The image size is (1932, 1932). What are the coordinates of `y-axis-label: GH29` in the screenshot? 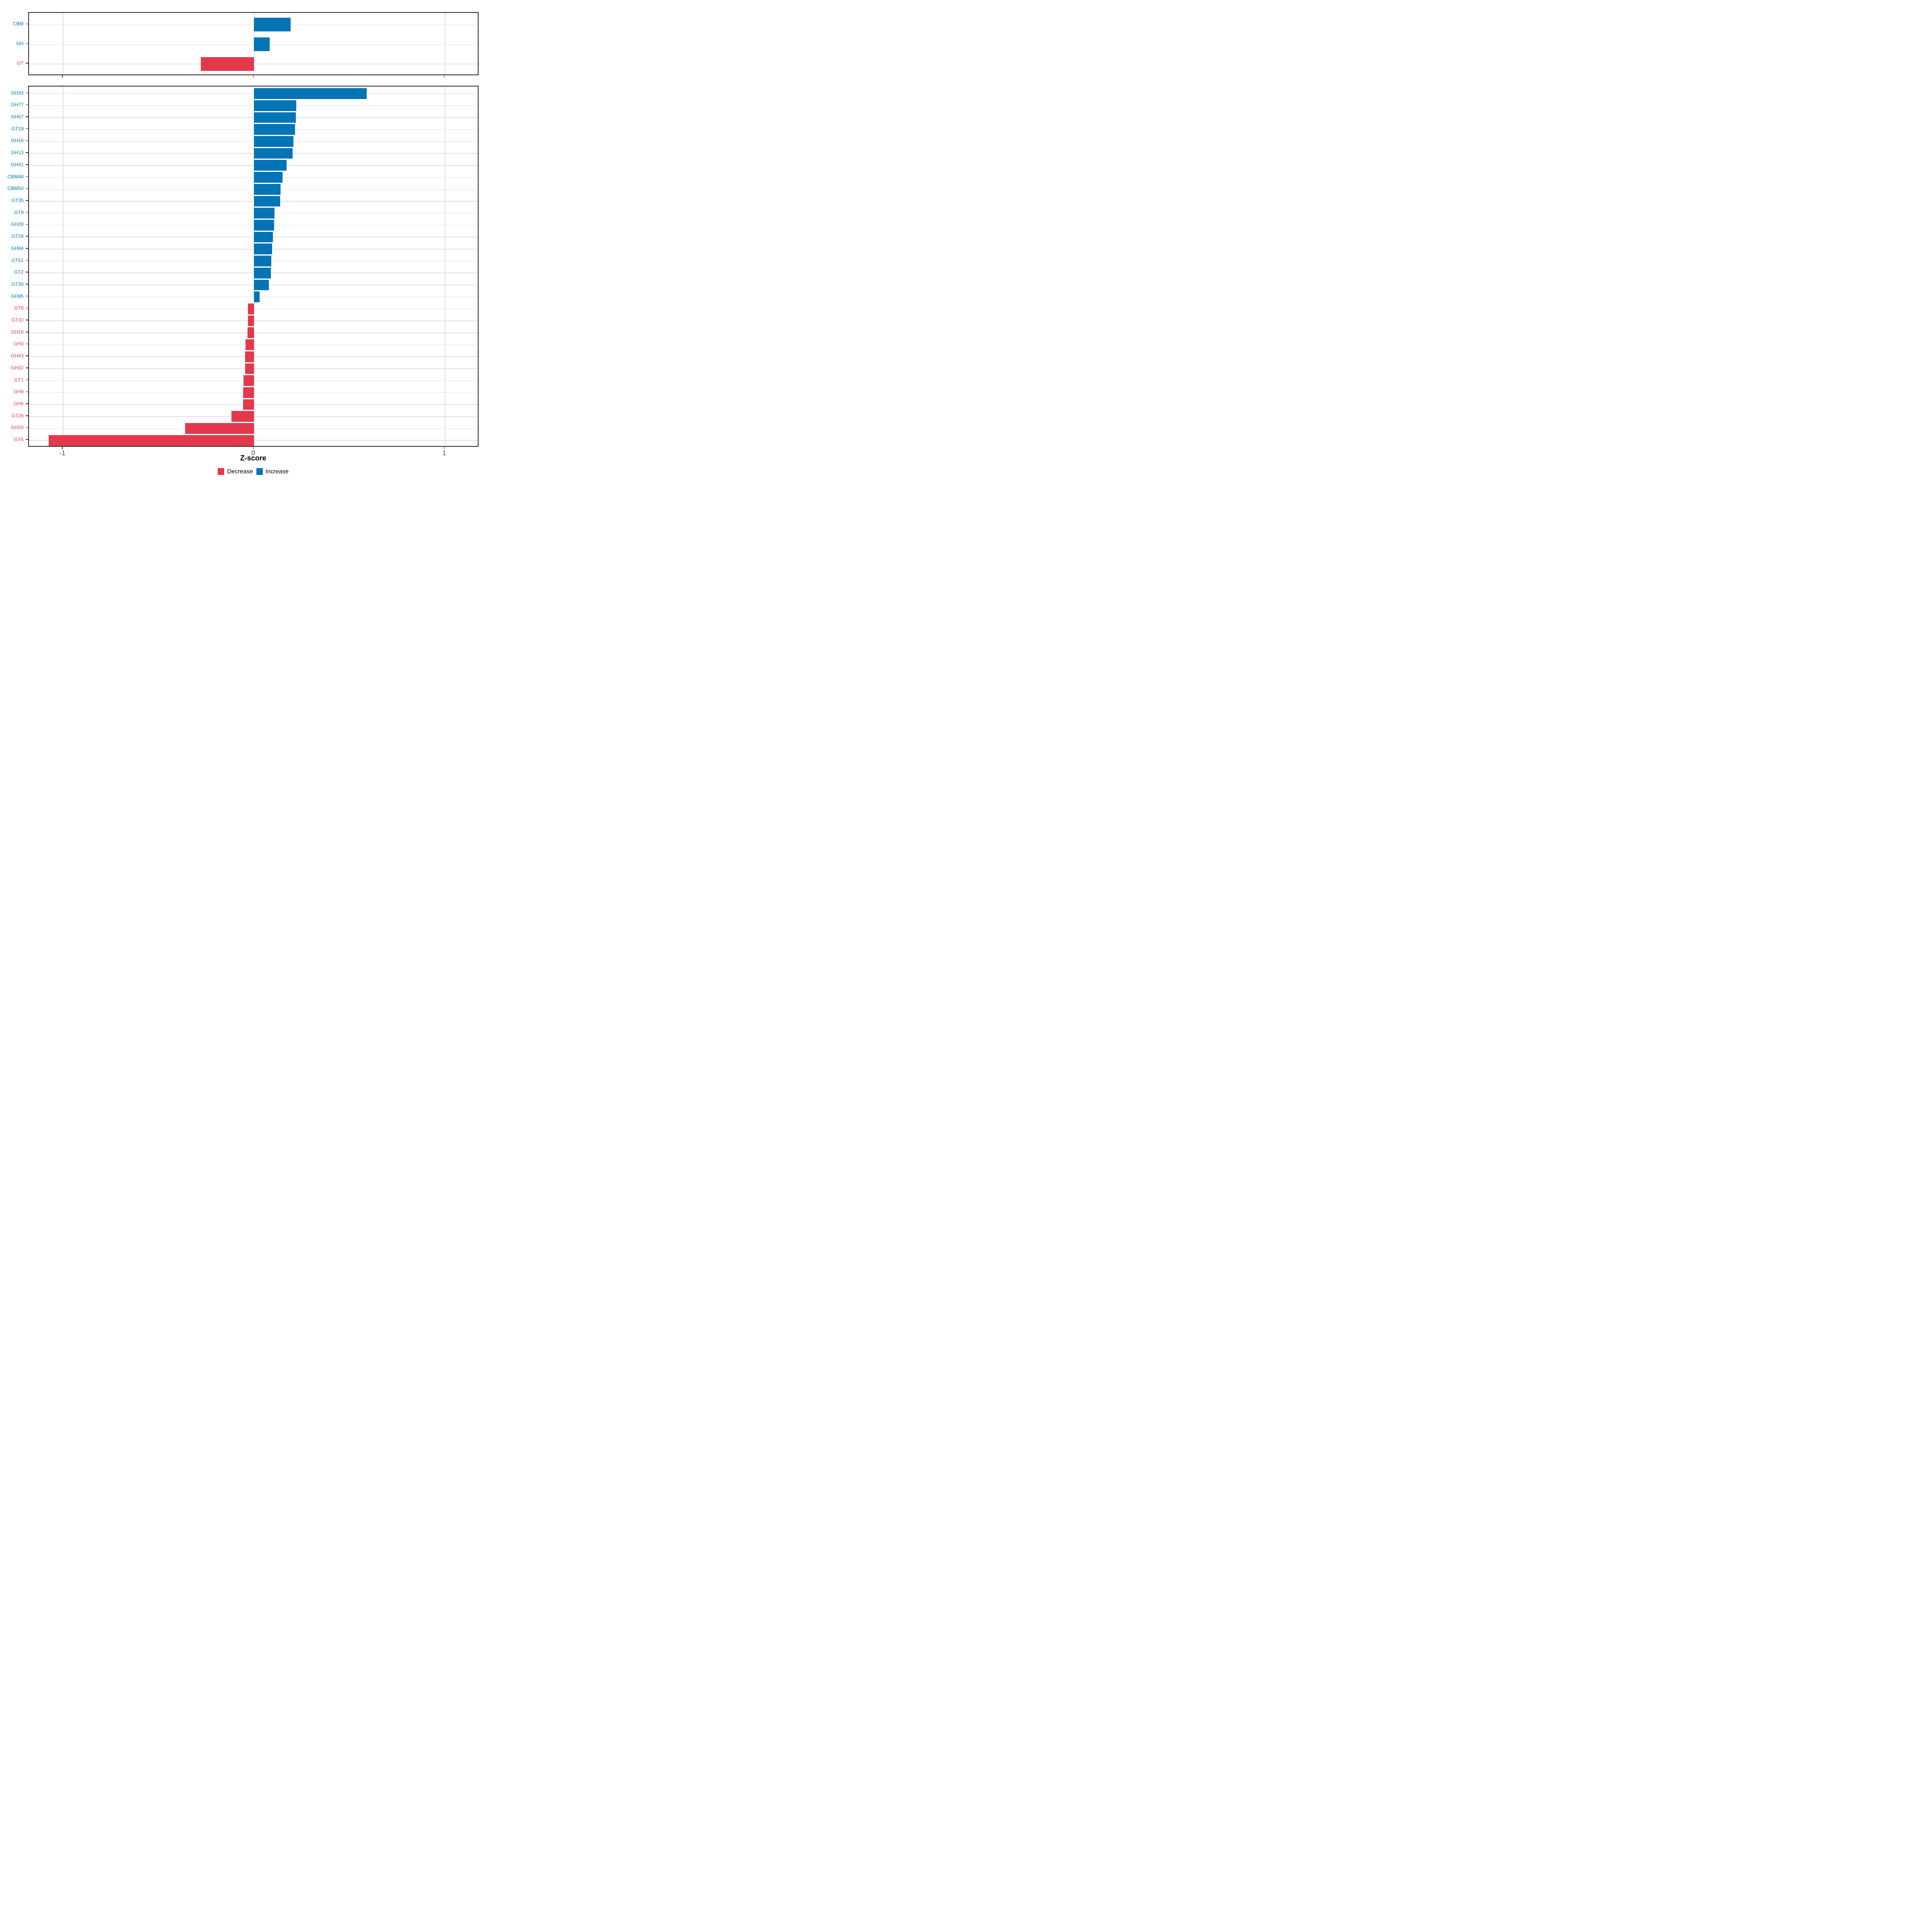 It's located at (17, 224).